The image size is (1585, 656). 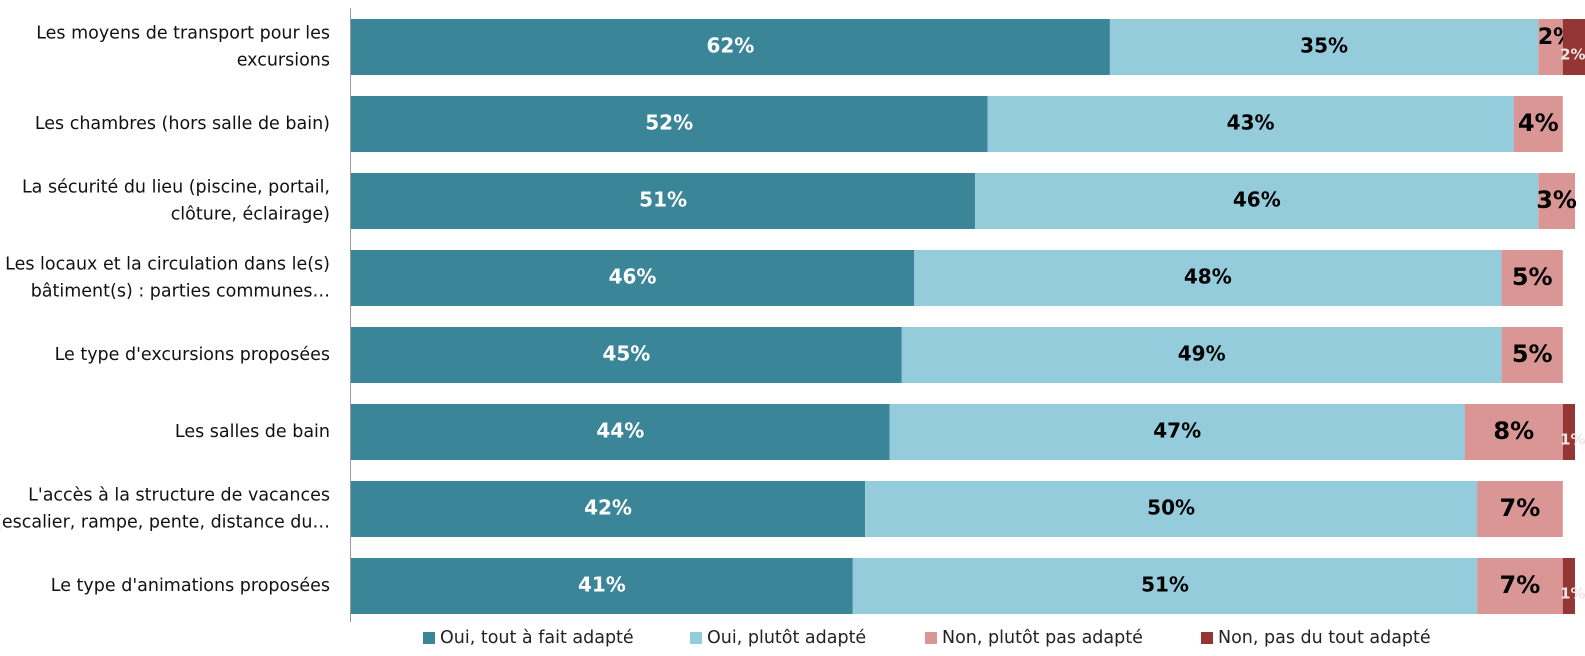 What do you see at coordinates (786, 638) in the screenshot?
I see `legend-label: Oui, plutôt adapté` at bounding box center [786, 638].